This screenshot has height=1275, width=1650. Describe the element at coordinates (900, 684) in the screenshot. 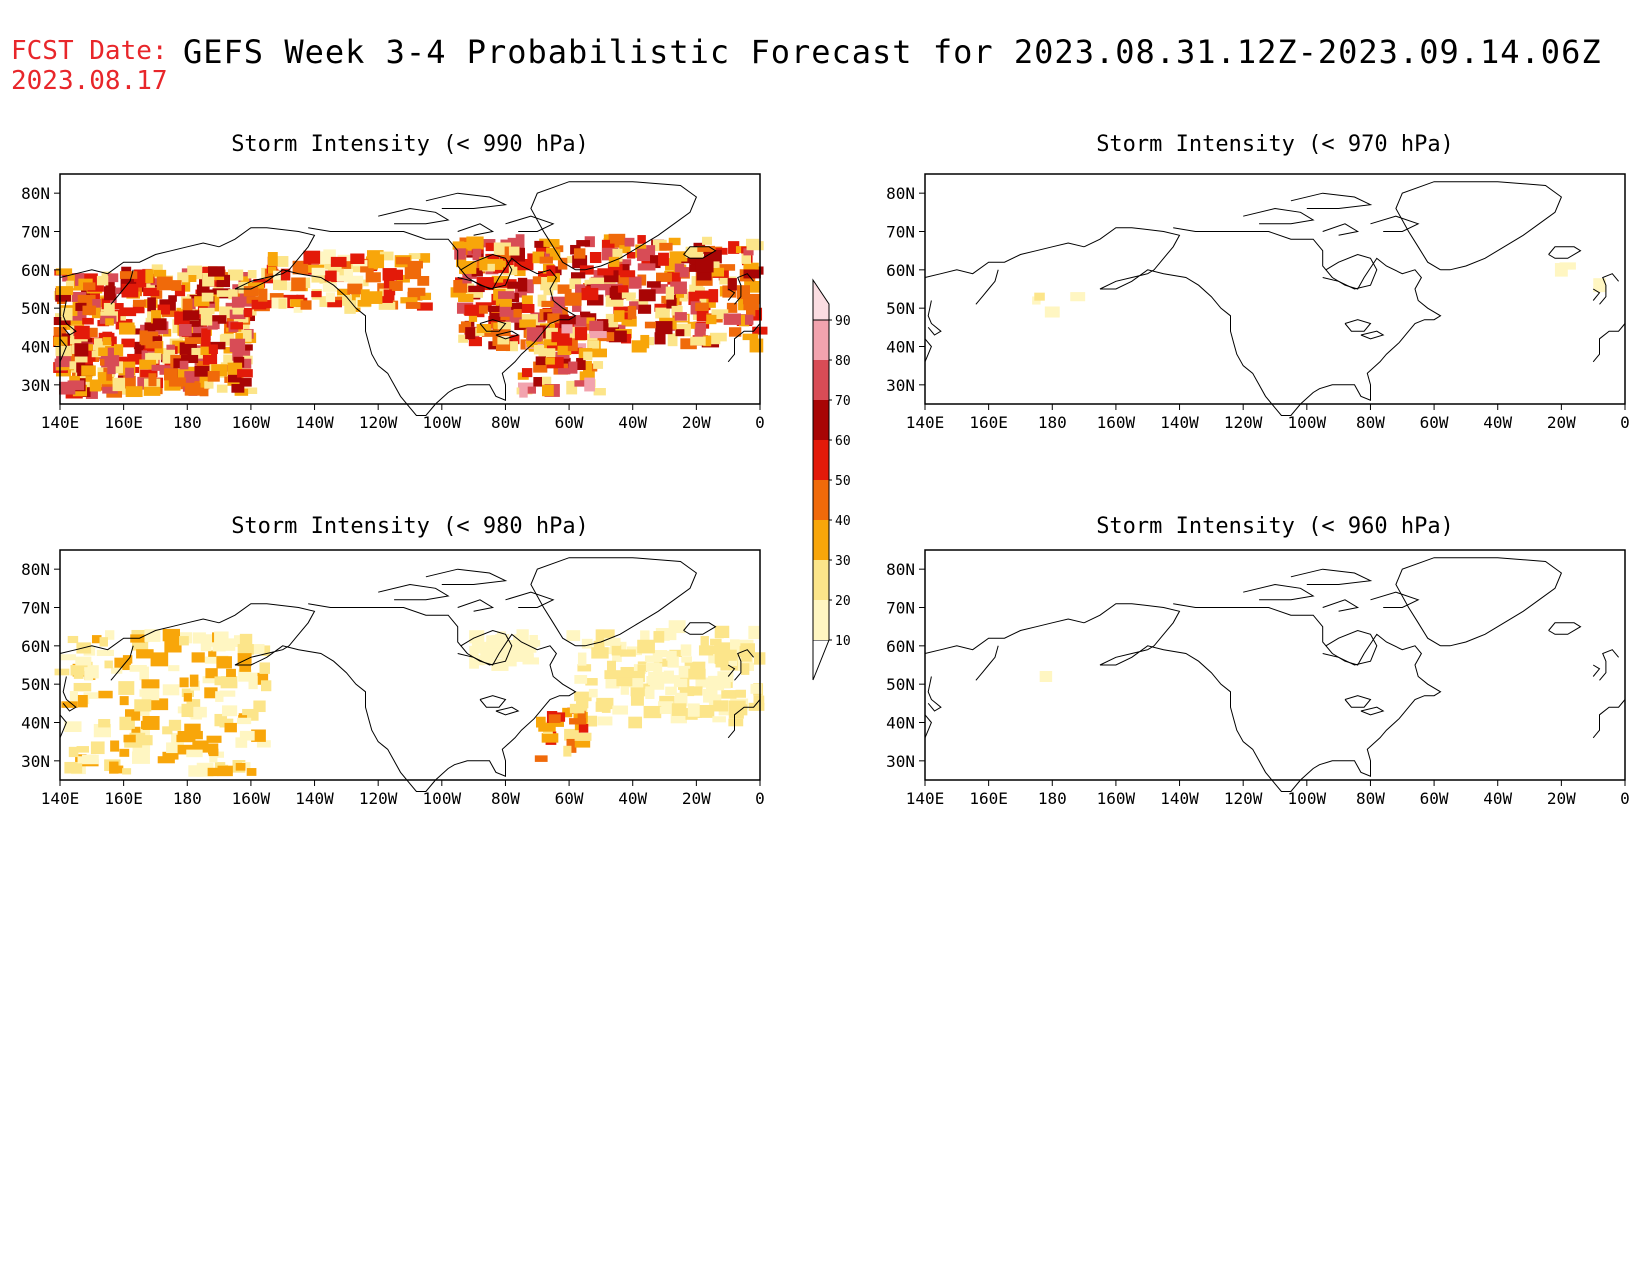

I see `lat-tick-label: 50N` at that location.